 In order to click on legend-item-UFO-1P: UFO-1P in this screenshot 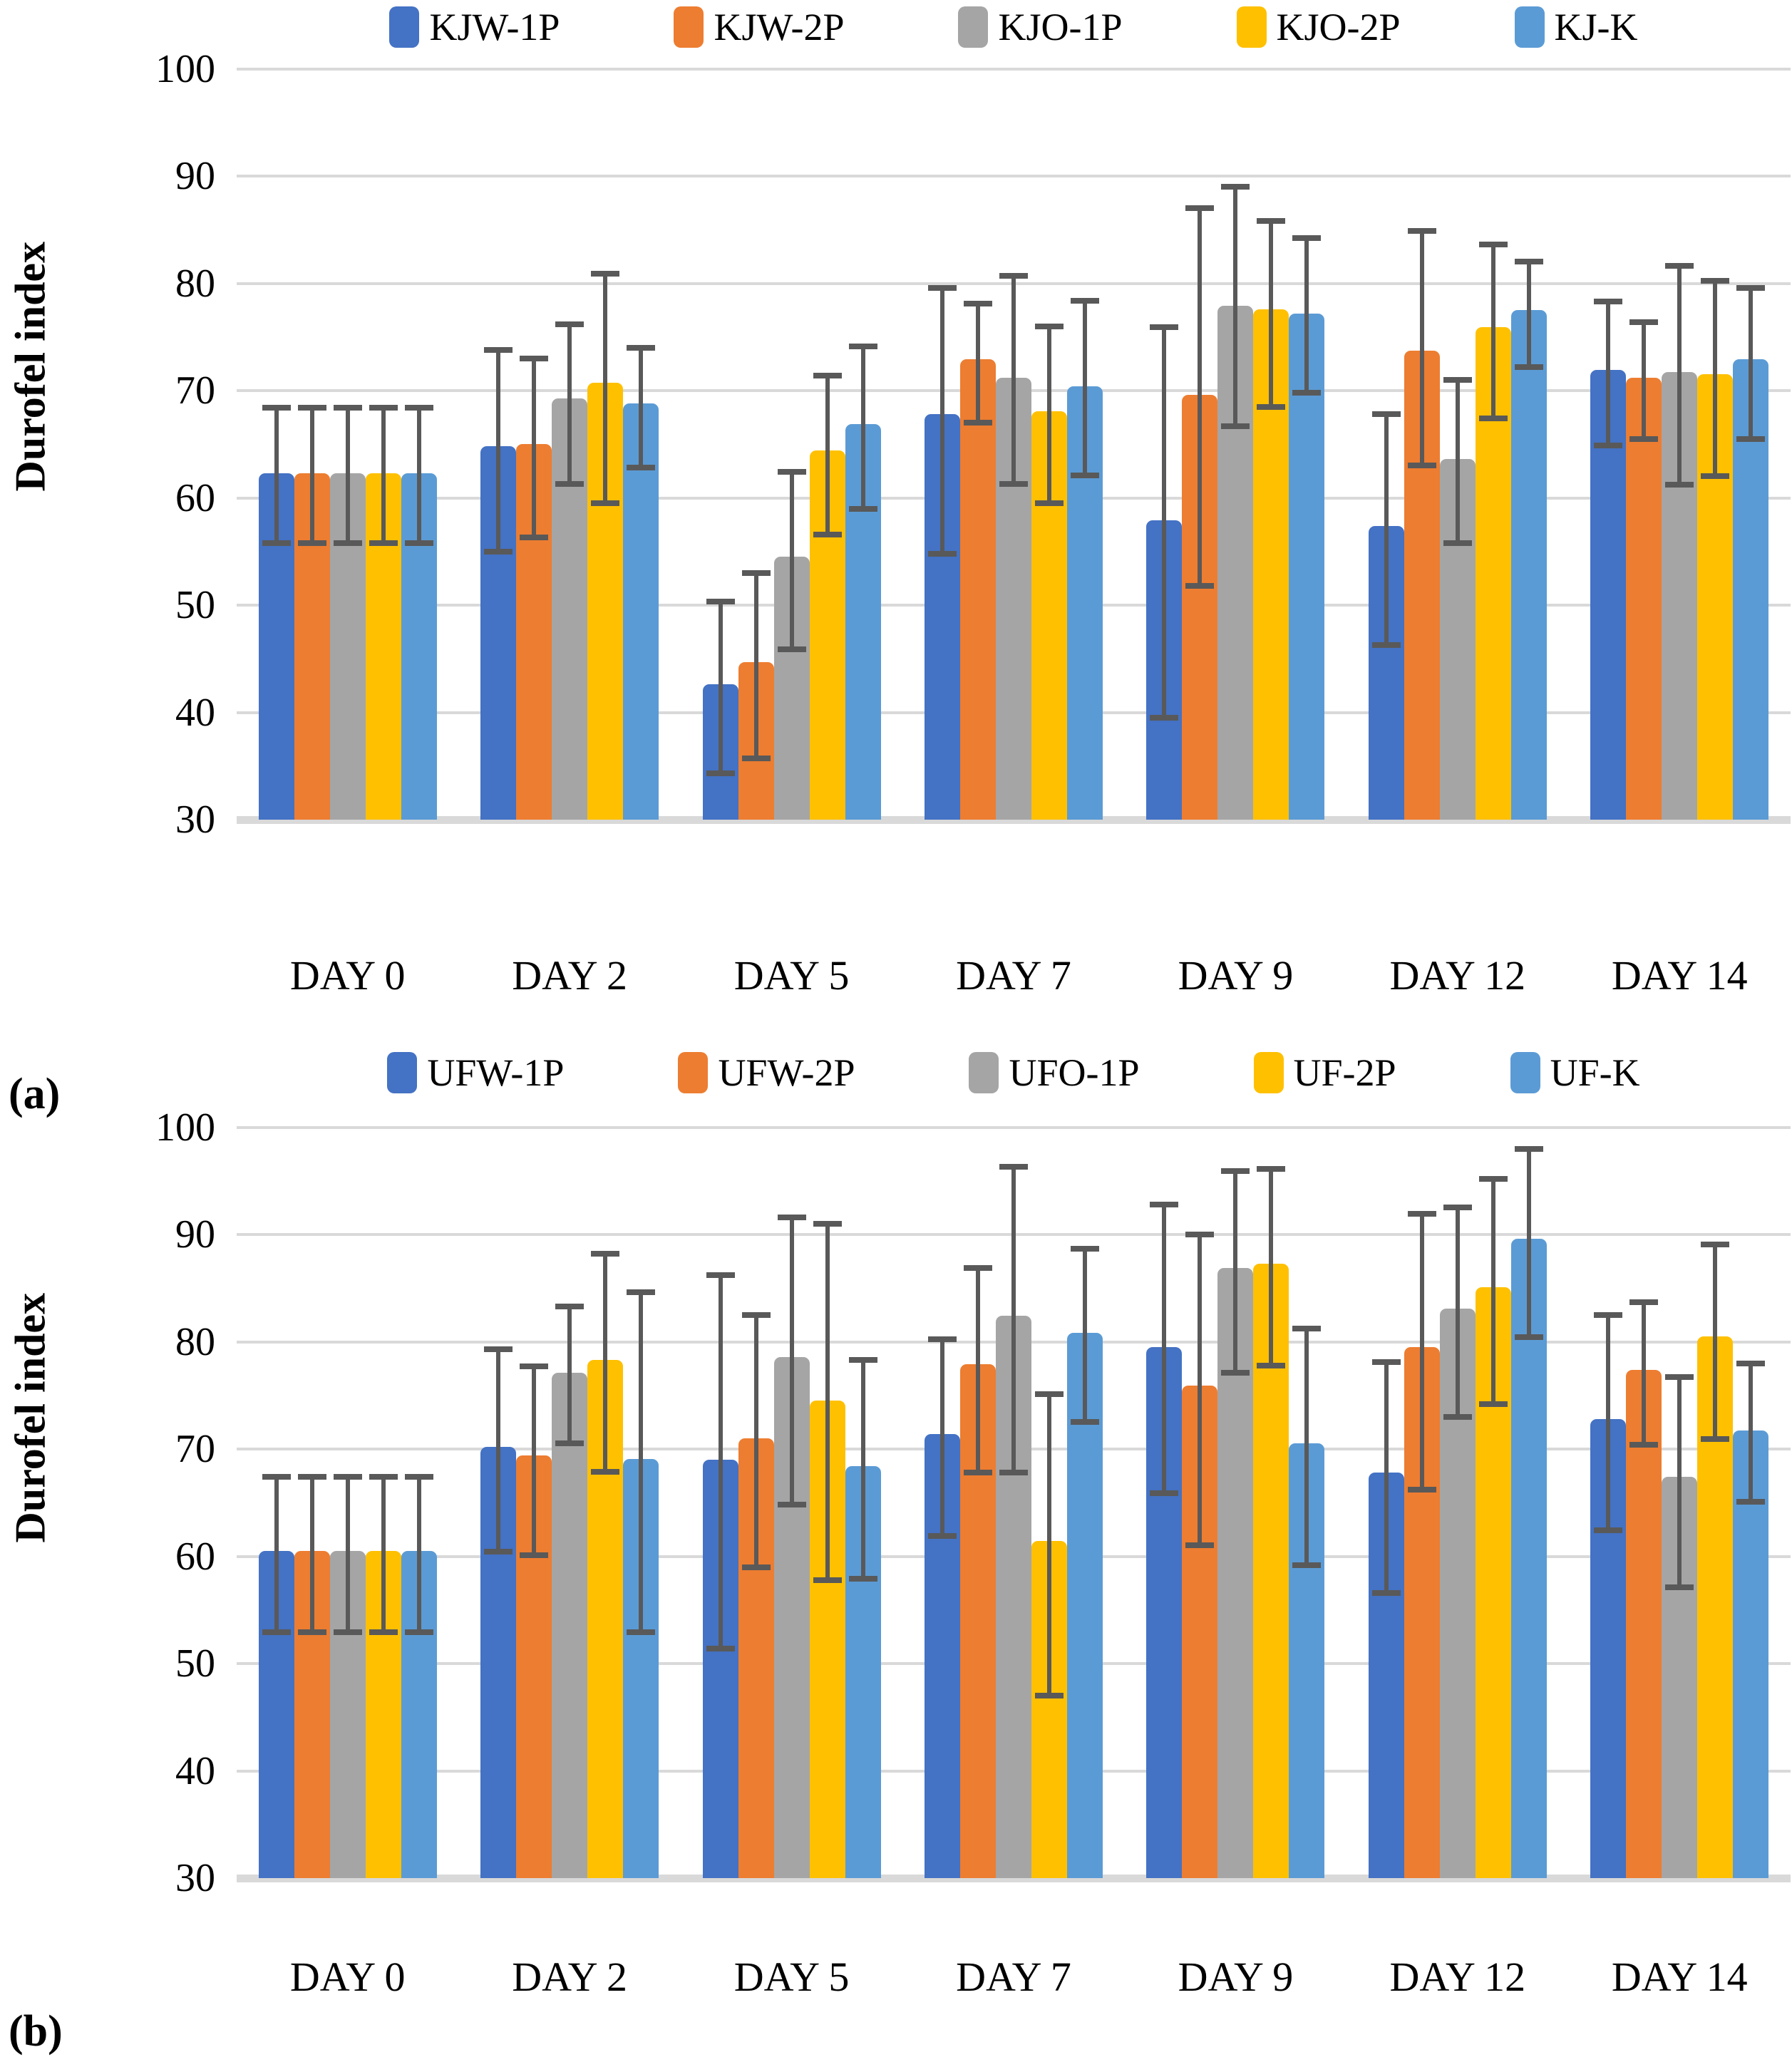, I will do `click(1055, 1073)`.